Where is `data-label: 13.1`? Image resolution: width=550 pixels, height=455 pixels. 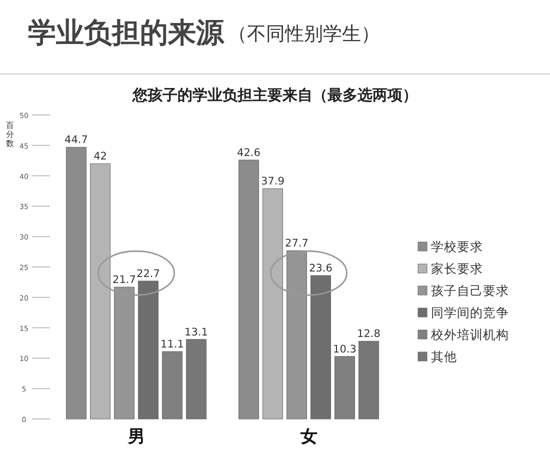 data-label: 13.1 is located at coordinates (196, 332).